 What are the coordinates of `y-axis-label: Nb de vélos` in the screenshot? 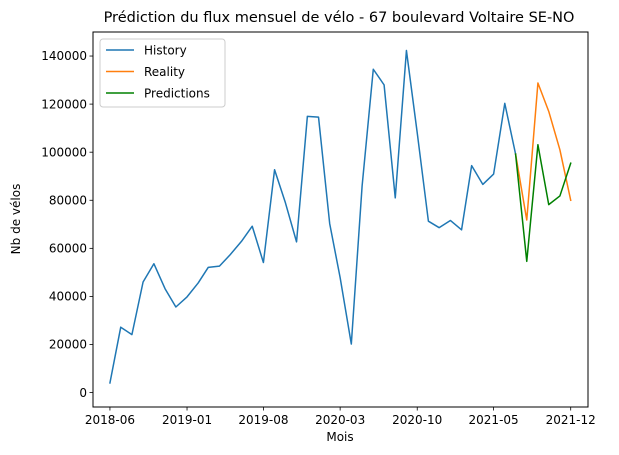 It's located at (16, 219).